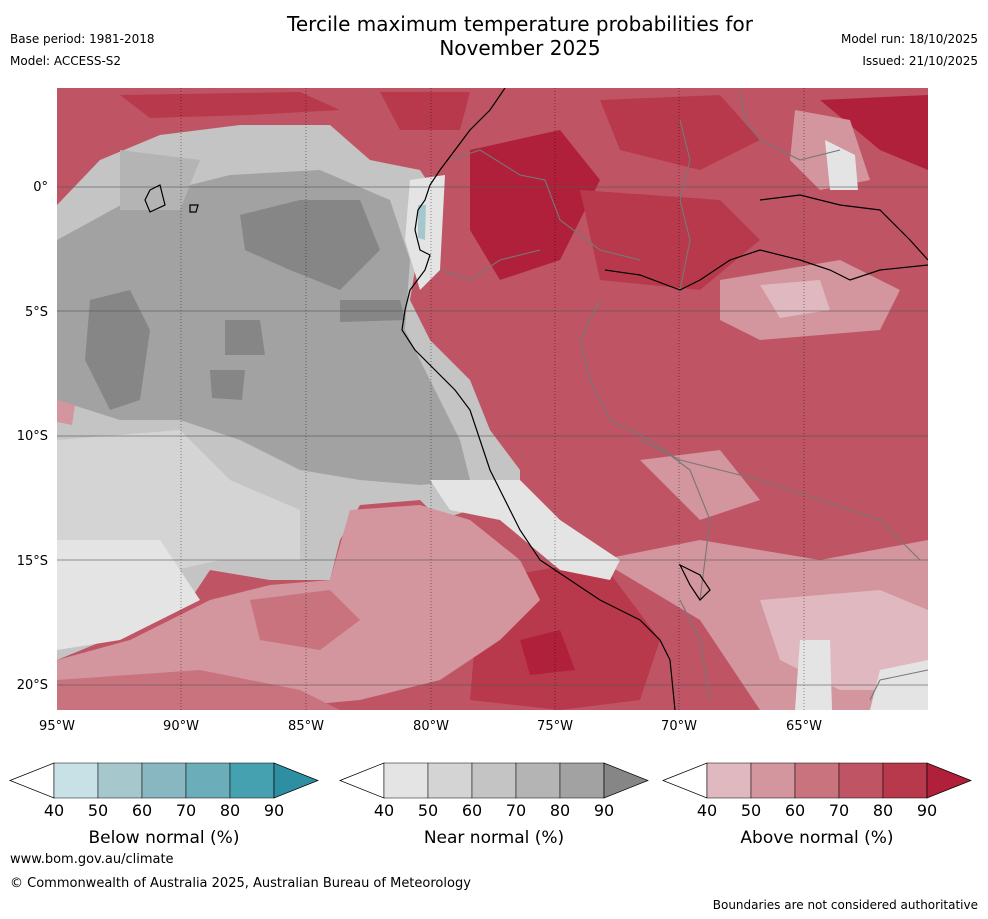 This screenshot has width=988, height=919. I want to click on below-legend-tick: 40, so click(54, 810).